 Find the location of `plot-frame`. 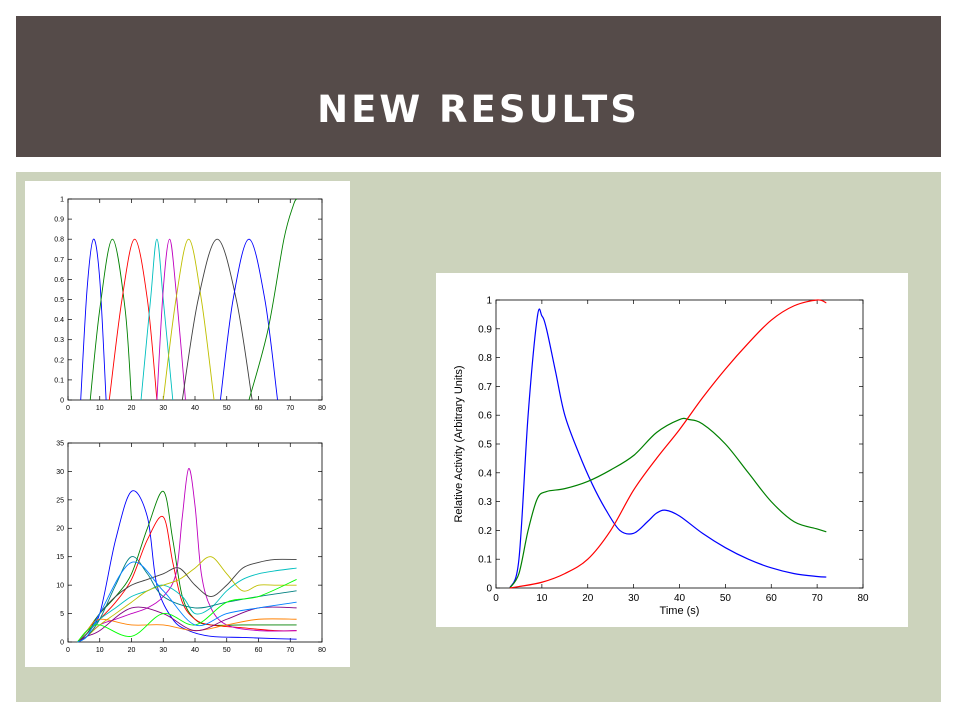

plot-frame is located at coordinates (195, 299).